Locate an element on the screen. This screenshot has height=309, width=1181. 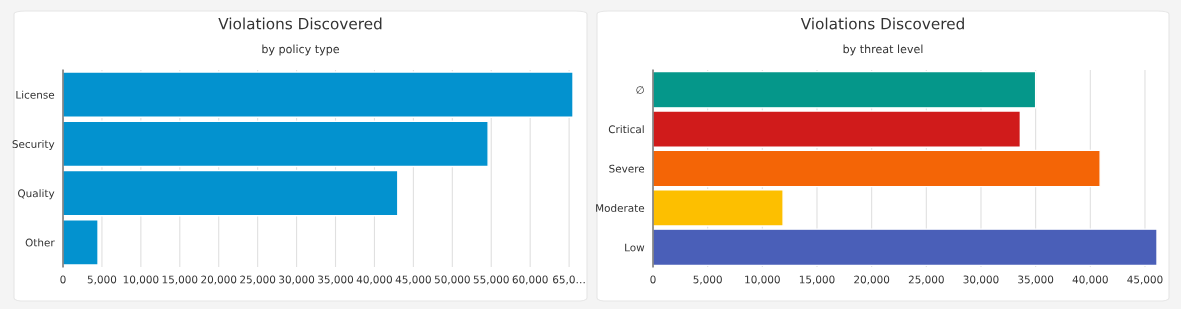
y-tick-label: License is located at coordinates (35, 94).